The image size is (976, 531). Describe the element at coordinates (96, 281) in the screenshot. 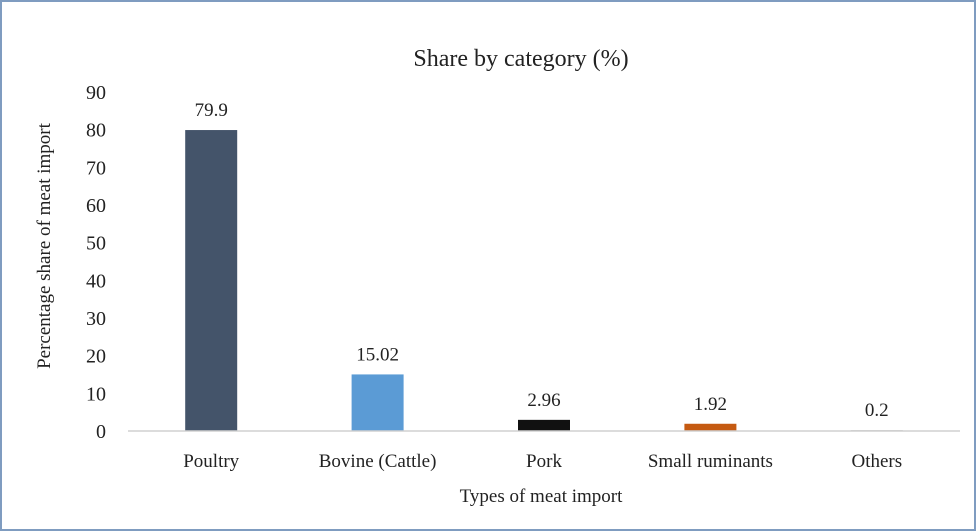

I see `y-tick-label: 40` at that location.